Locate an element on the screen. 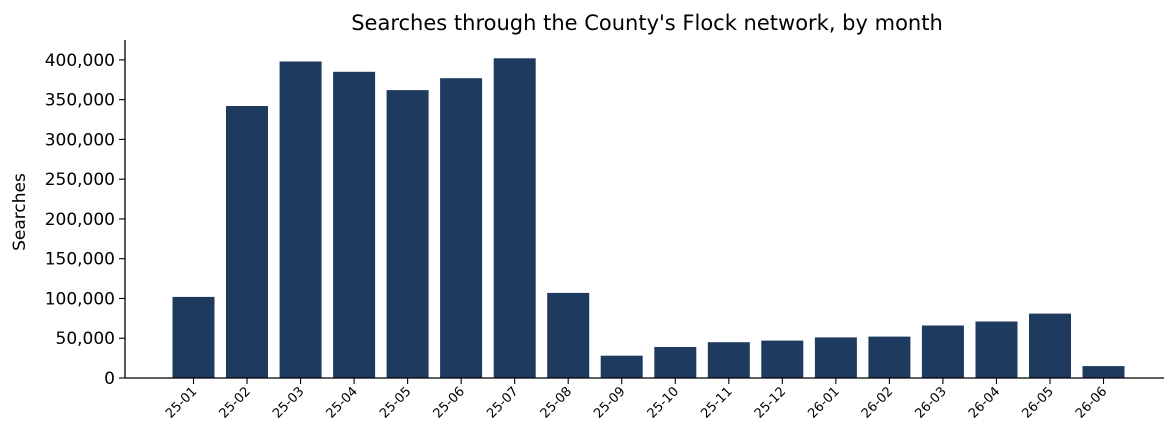 This screenshot has width=1164, height=425. x-tick-label: 25-06 is located at coordinates (449, 402).